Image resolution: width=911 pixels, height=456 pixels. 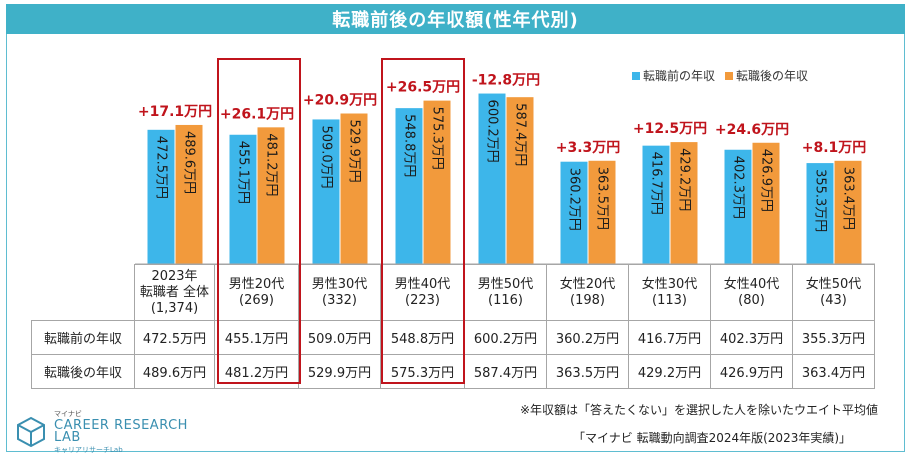 What do you see at coordinates (684, 179) in the screenshot?
I see `bar-label-after-6: 429.2万円` at bounding box center [684, 179].